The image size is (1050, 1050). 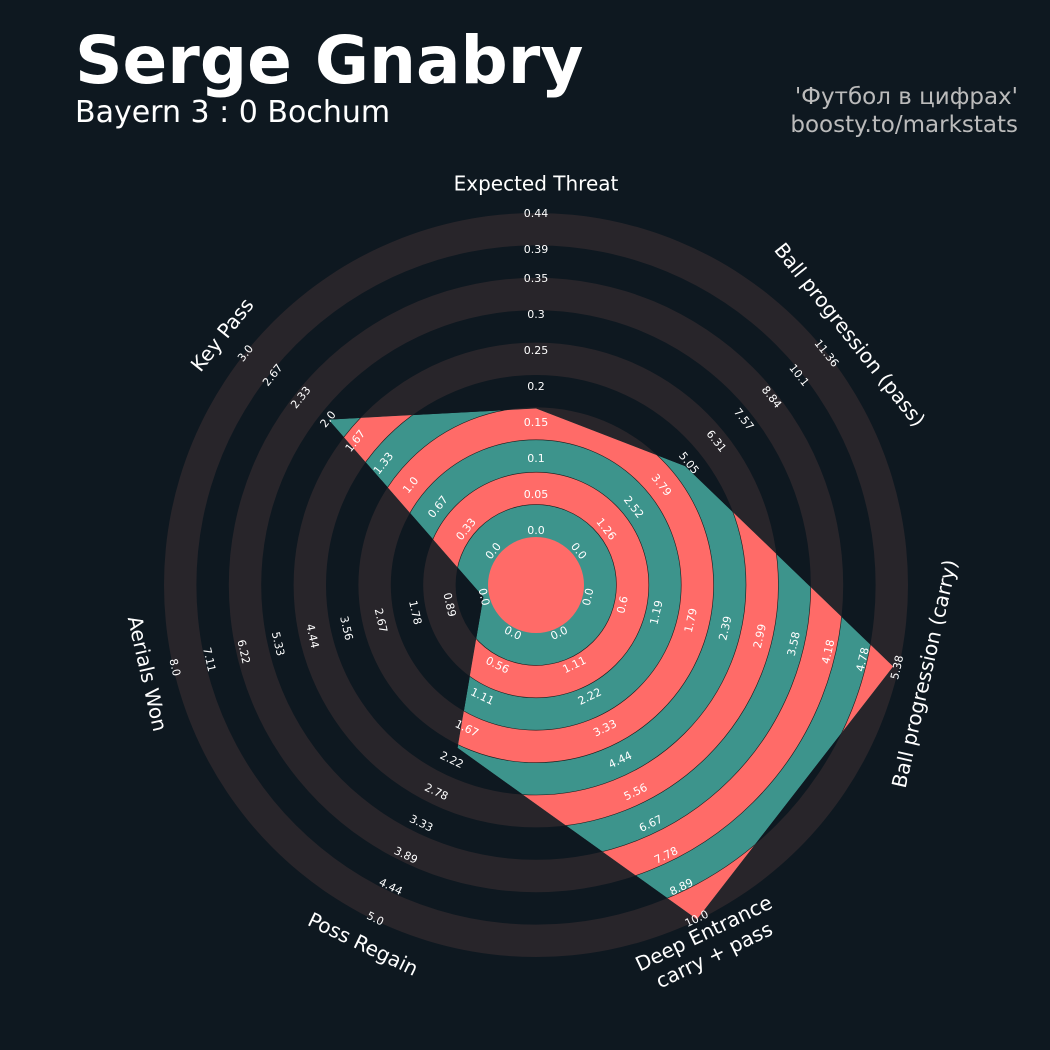 I want to click on tick-label: 4.78, so click(x=863, y=659).